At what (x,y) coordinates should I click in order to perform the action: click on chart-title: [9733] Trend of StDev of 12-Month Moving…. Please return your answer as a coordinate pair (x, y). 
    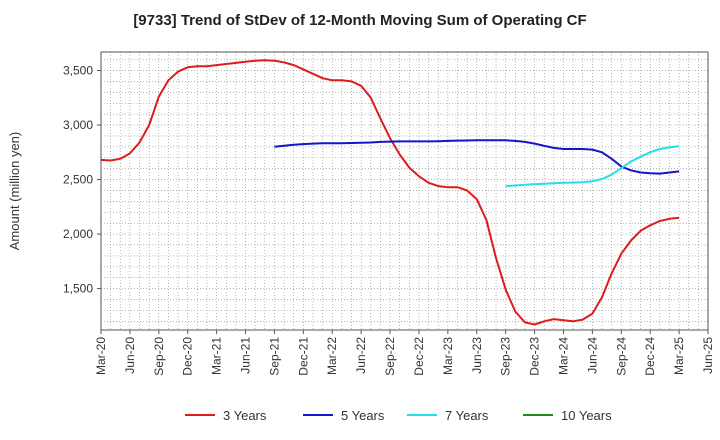
    Looking at the image, I should click on (360, 20).